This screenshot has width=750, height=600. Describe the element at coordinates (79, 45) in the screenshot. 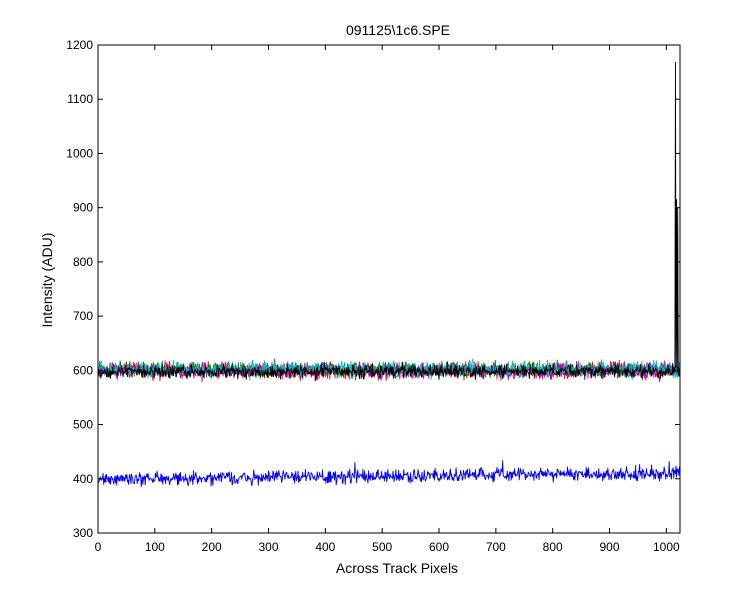

I see `y-tick-label: 1200` at that location.